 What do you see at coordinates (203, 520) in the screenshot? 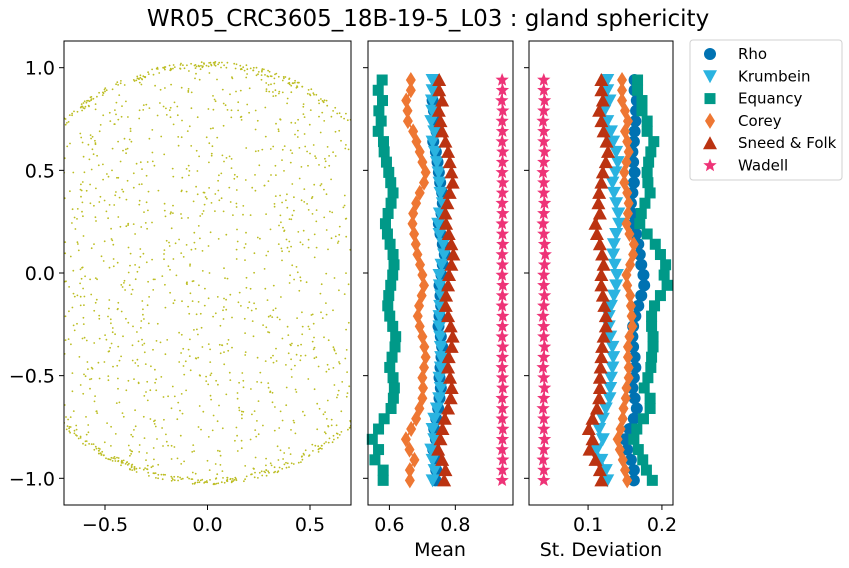
I see `points-x-ticks: −0.5 0.0 0.5` at bounding box center [203, 520].